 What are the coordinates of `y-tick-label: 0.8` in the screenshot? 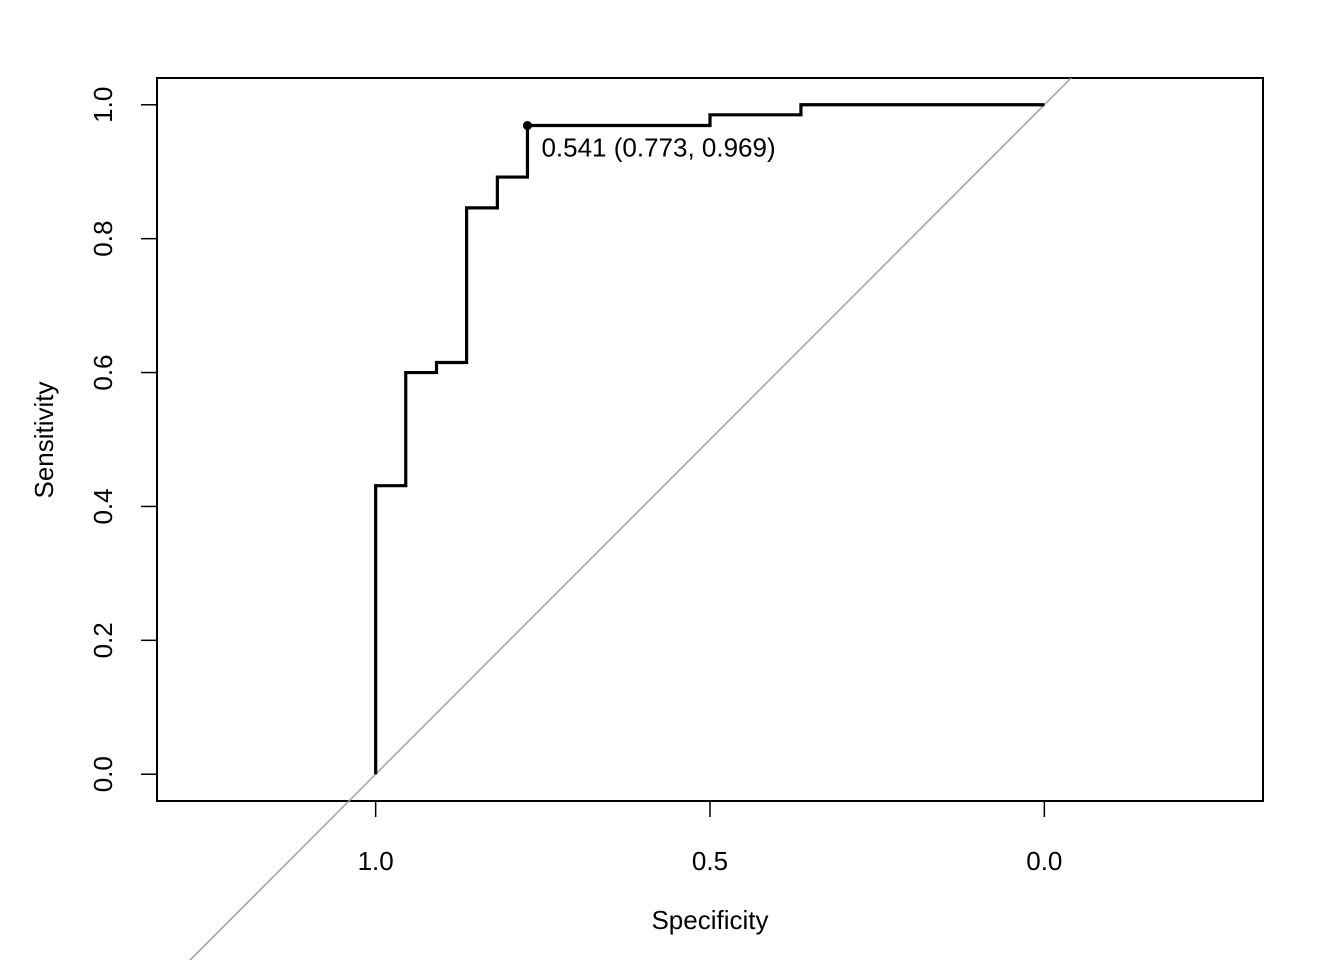 It's located at (103, 239).